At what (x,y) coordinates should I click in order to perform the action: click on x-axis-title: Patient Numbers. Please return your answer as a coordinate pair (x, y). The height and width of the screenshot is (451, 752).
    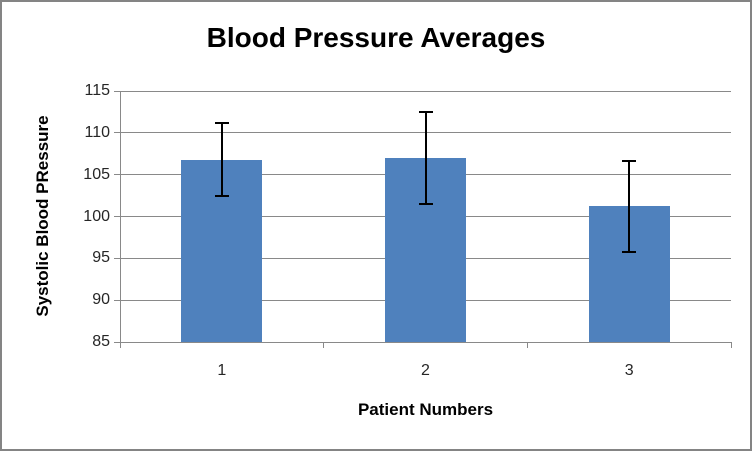
    Looking at the image, I should click on (425, 409).